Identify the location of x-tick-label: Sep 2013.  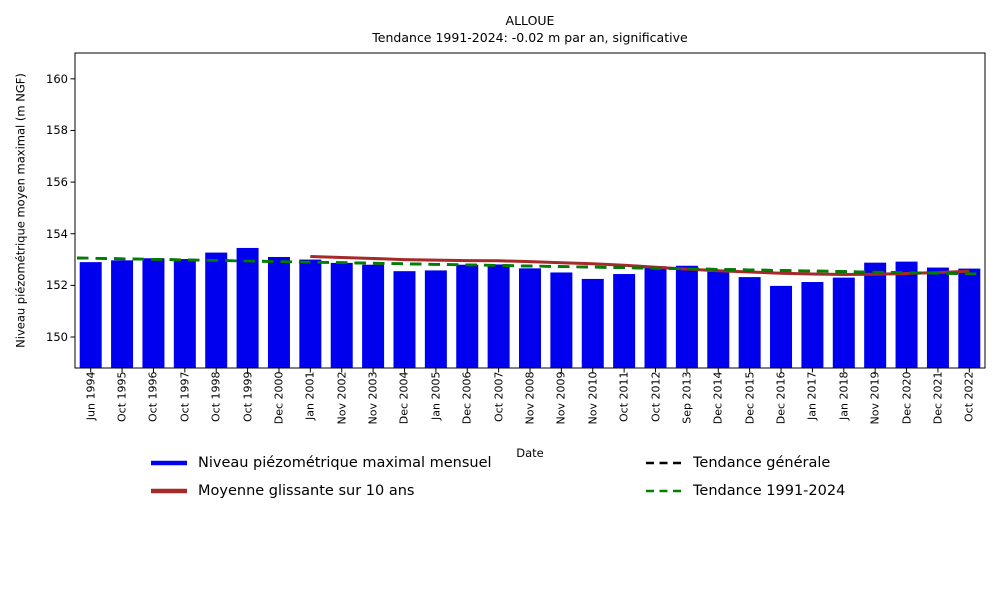
(687, 397).